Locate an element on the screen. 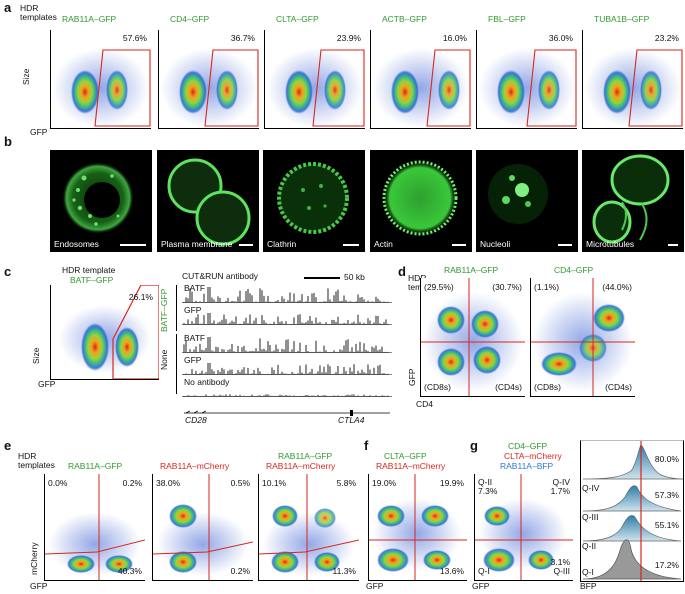 Image resolution: width=685 pixels, height=594 pixels. gate-percent-a-6: 23.2% is located at coordinates (666, 38).